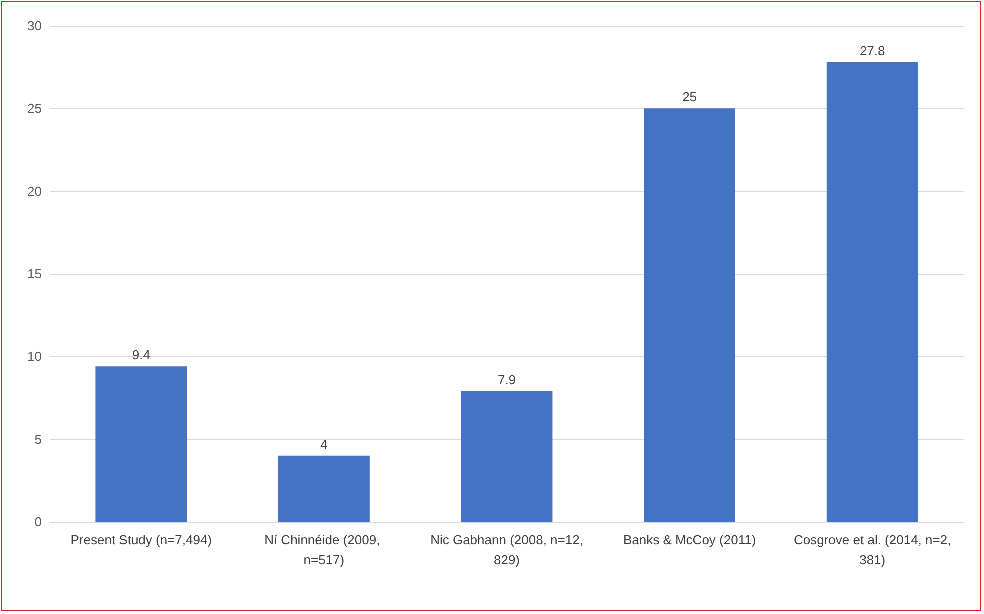 The height and width of the screenshot is (614, 984). What do you see at coordinates (324, 550) in the screenshot?
I see `x-tick-label: Ní Chinnéide (2009, n=517)` at bounding box center [324, 550].